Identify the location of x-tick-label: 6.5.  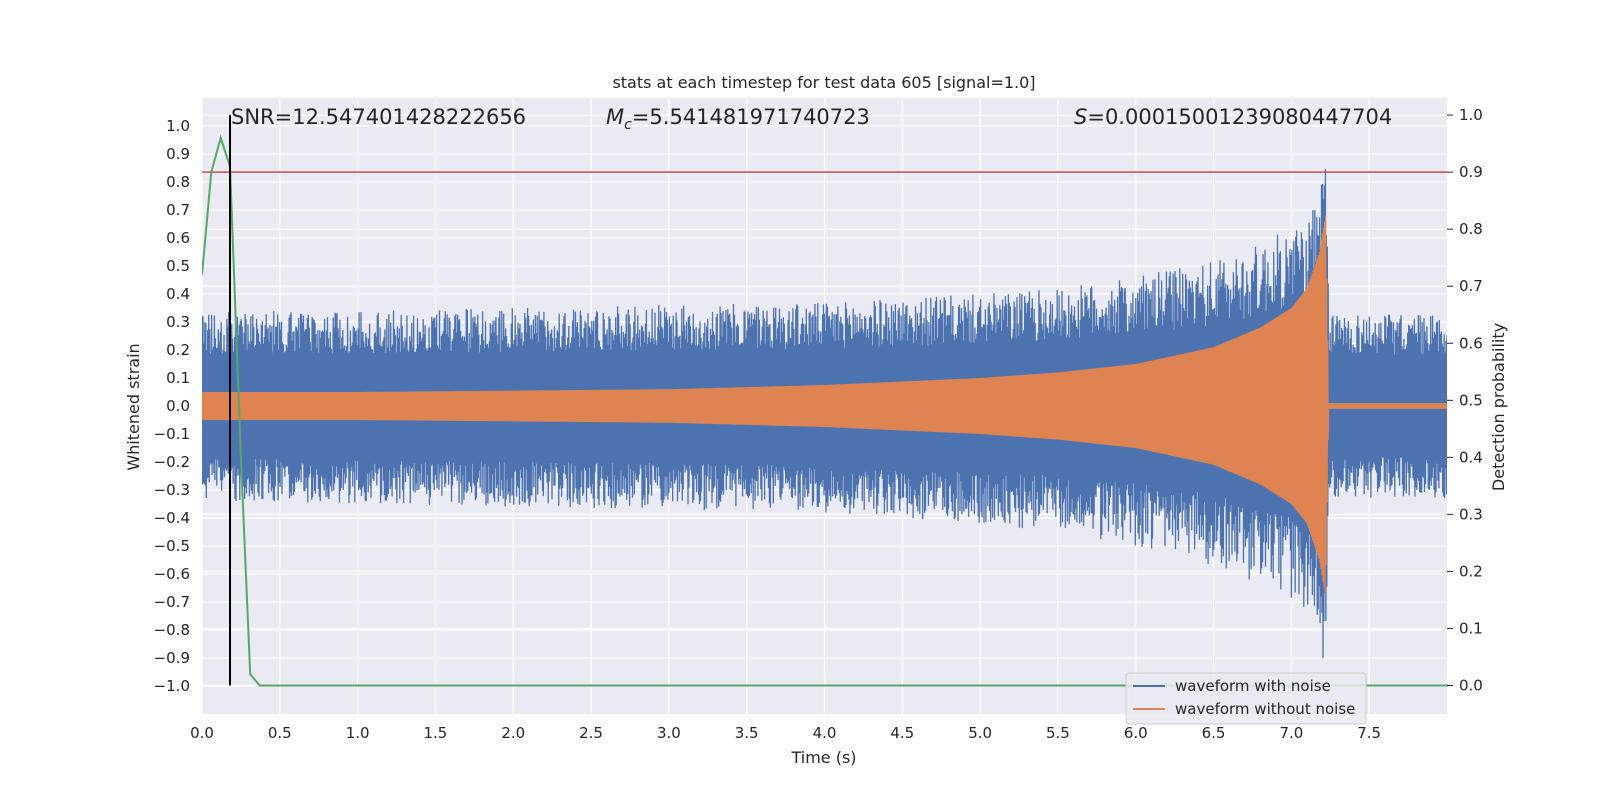
(1214, 733).